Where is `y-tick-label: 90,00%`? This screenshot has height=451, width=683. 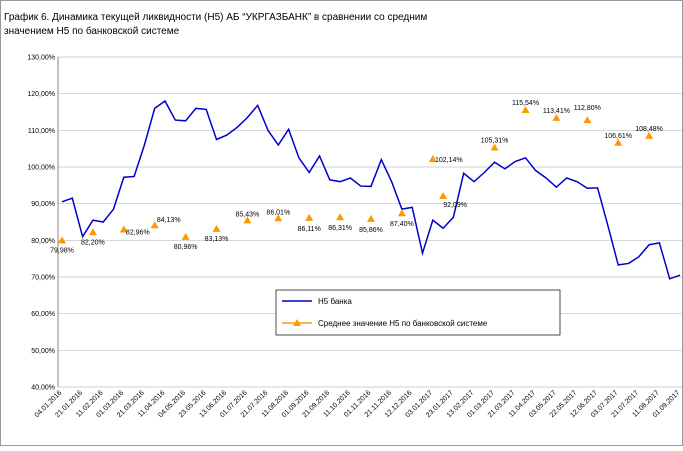
y-tick-label: 90,00% is located at coordinates (43, 204).